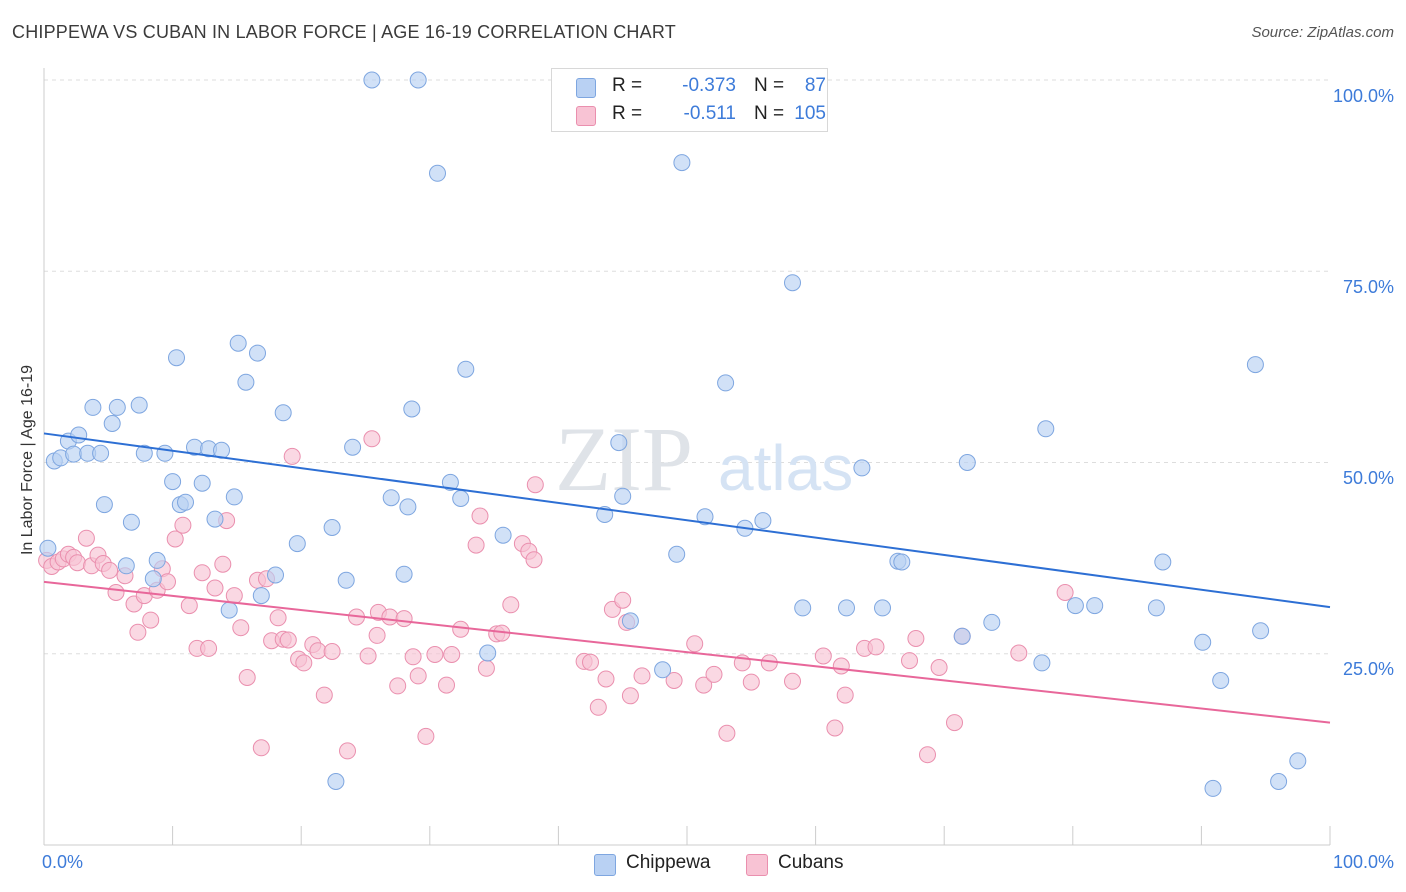  Describe the element at coordinates (27, 460) in the screenshot. I see `y-axis-label: In Labor Force | Age 16-19` at that location.